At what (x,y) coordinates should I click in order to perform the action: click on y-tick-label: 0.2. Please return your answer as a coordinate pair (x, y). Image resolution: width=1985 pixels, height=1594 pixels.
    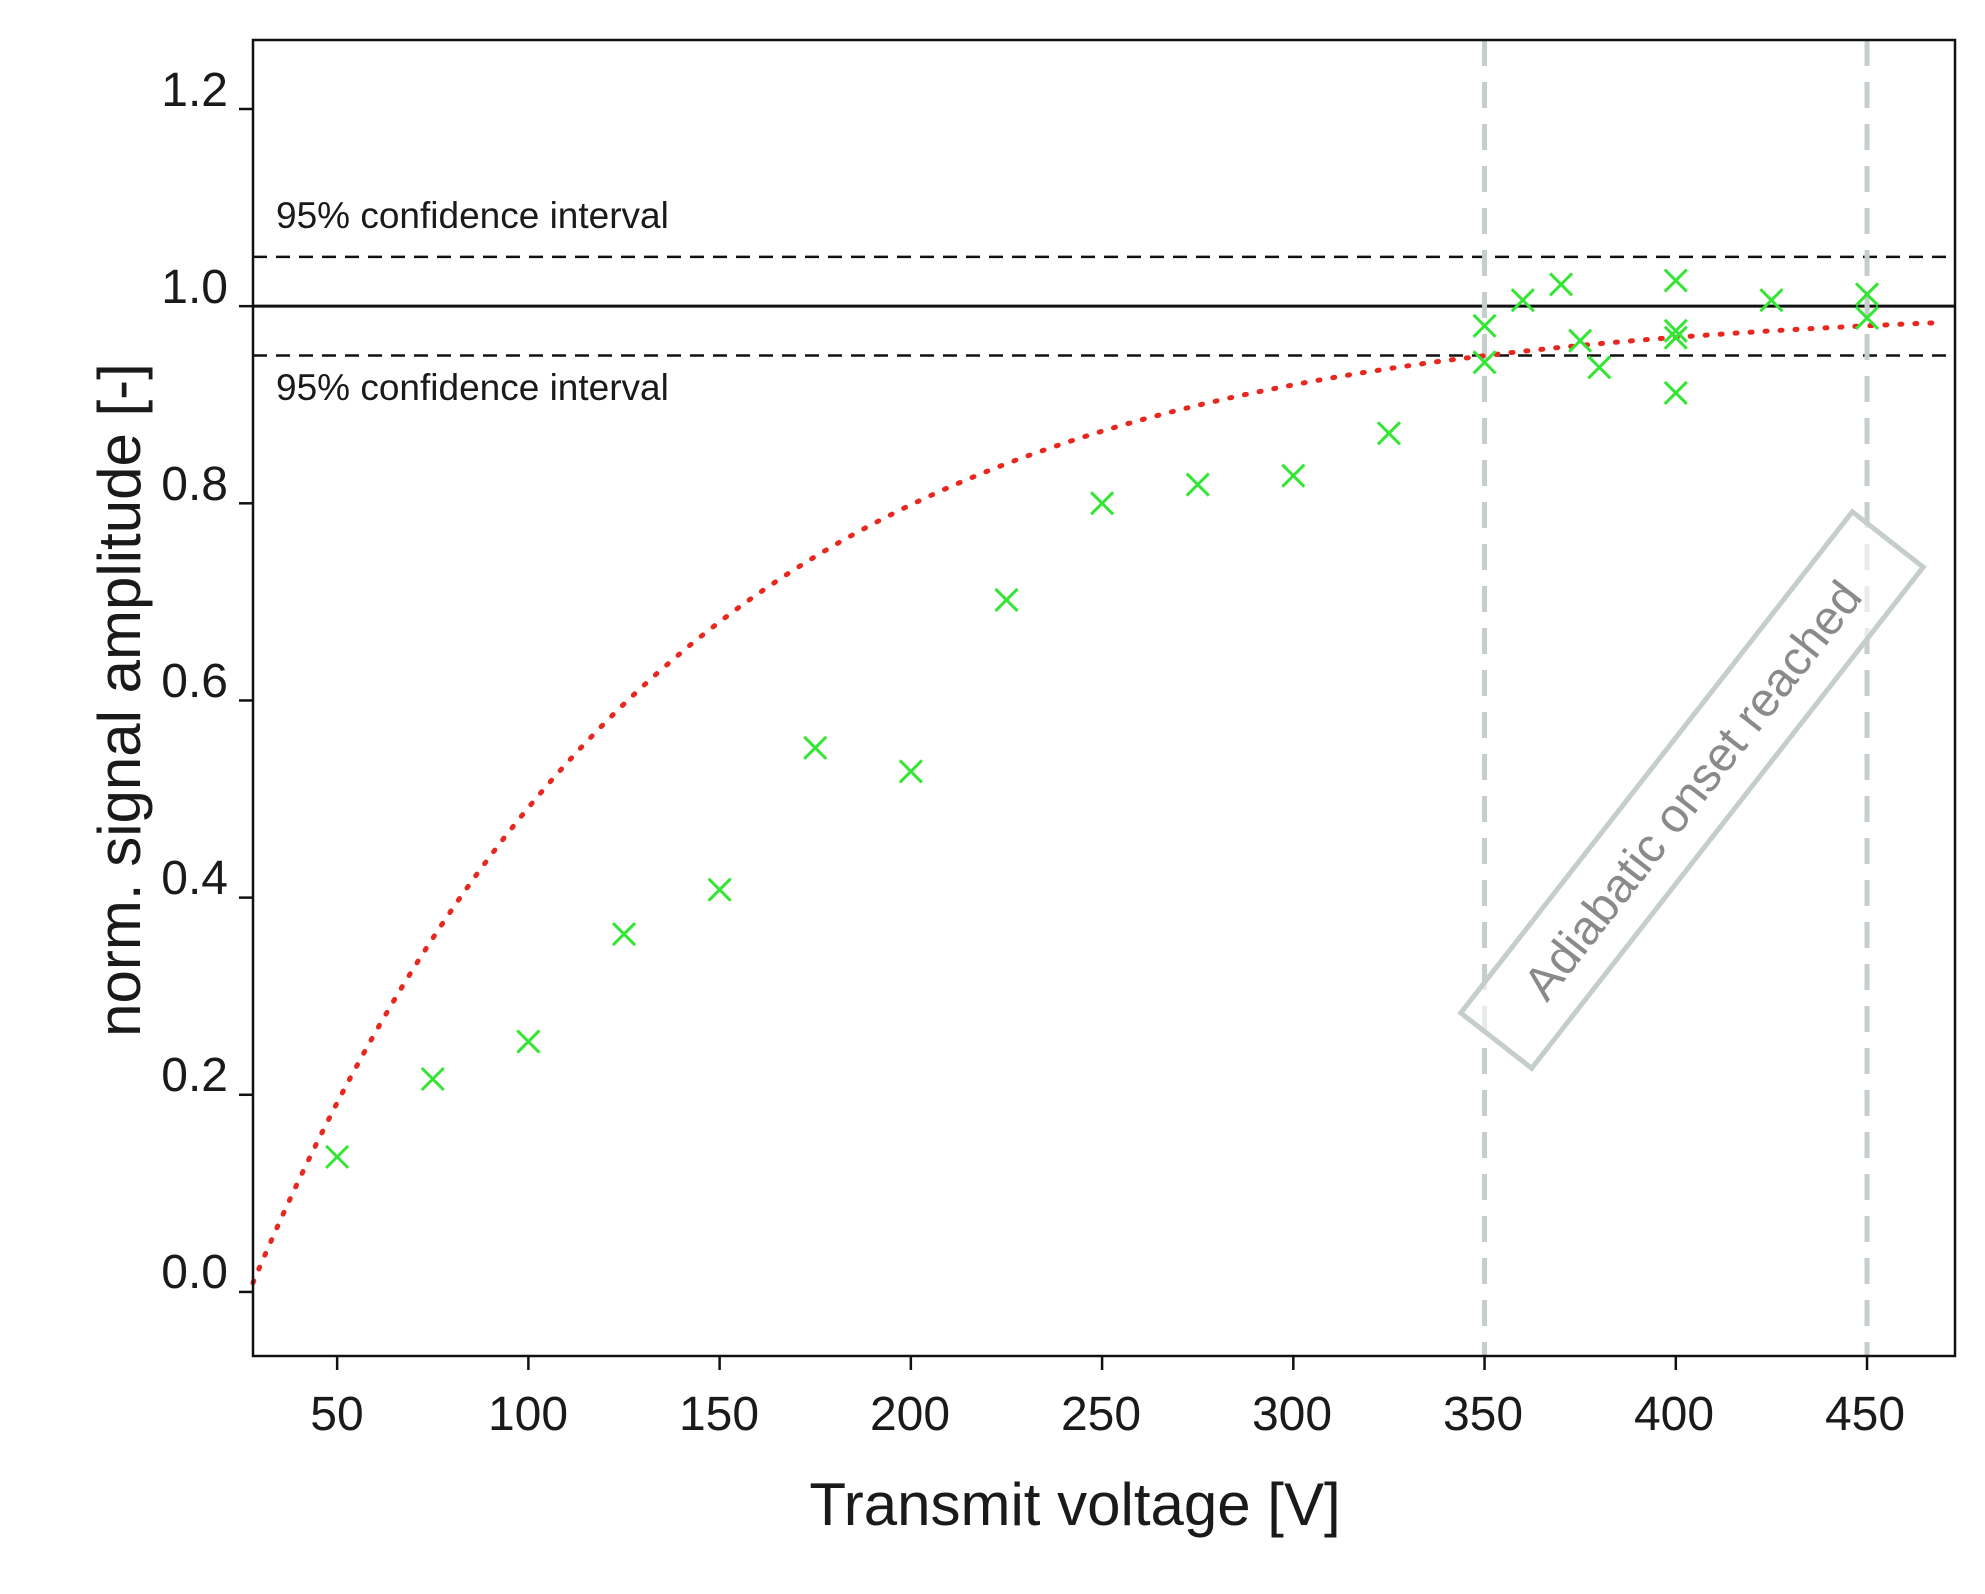
    Looking at the image, I should click on (194, 1075).